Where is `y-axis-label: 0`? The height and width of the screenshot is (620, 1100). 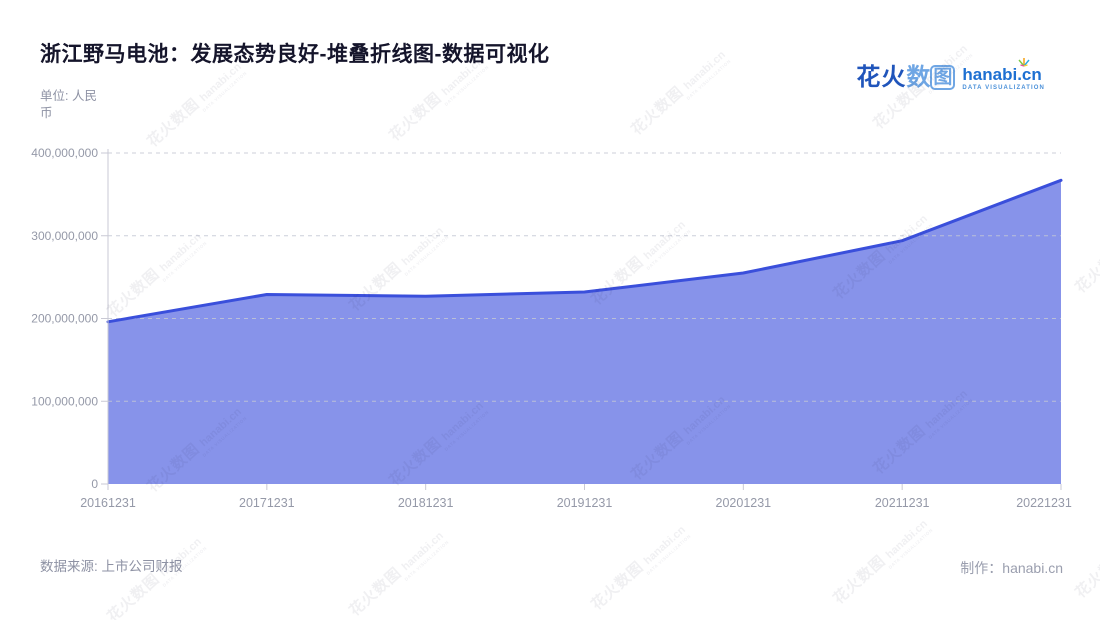
y-axis-label: 0 is located at coordinates (94, 484).